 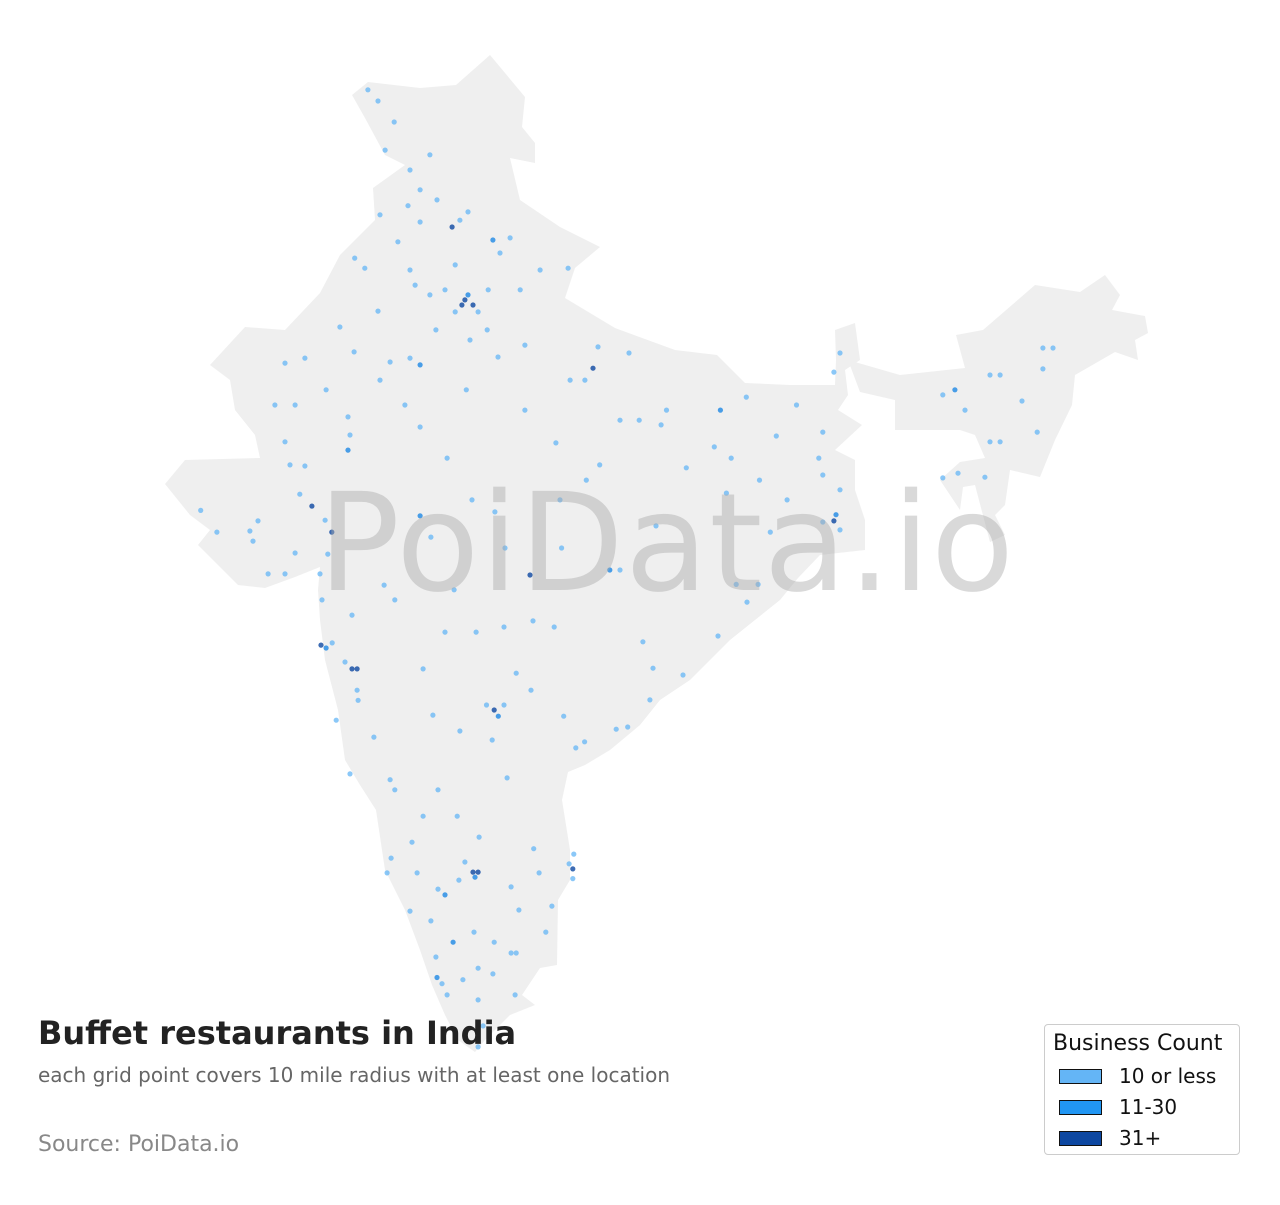 I want to click on legend-title: Business Count, so click(x=1138, y=1043).